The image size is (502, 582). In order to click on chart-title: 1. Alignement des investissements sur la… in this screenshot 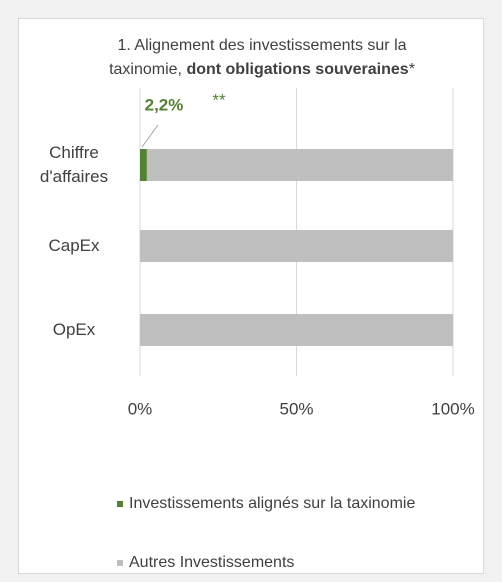, I will do `click(262, 58)`.